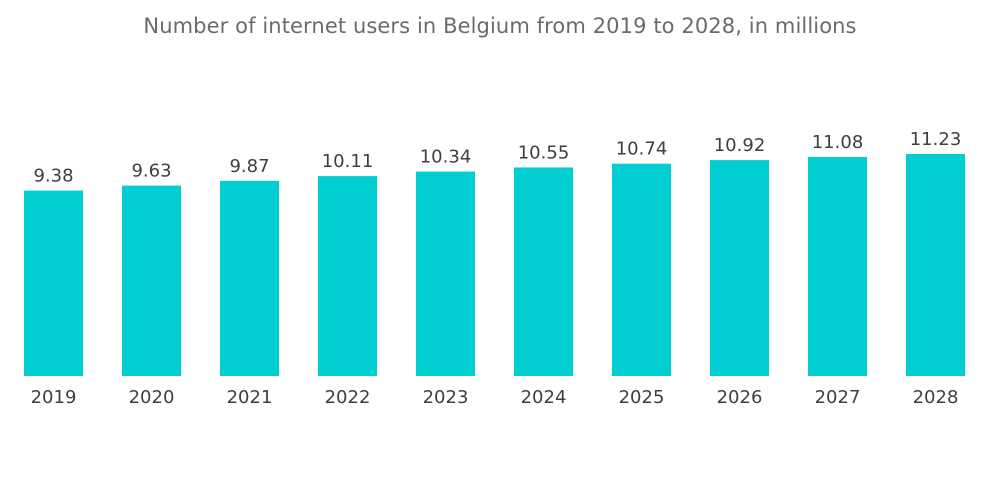  Describe the element at coordinates (152, 397) in the screenshot. I see `x-tick-label-2020: 2020` at that location.